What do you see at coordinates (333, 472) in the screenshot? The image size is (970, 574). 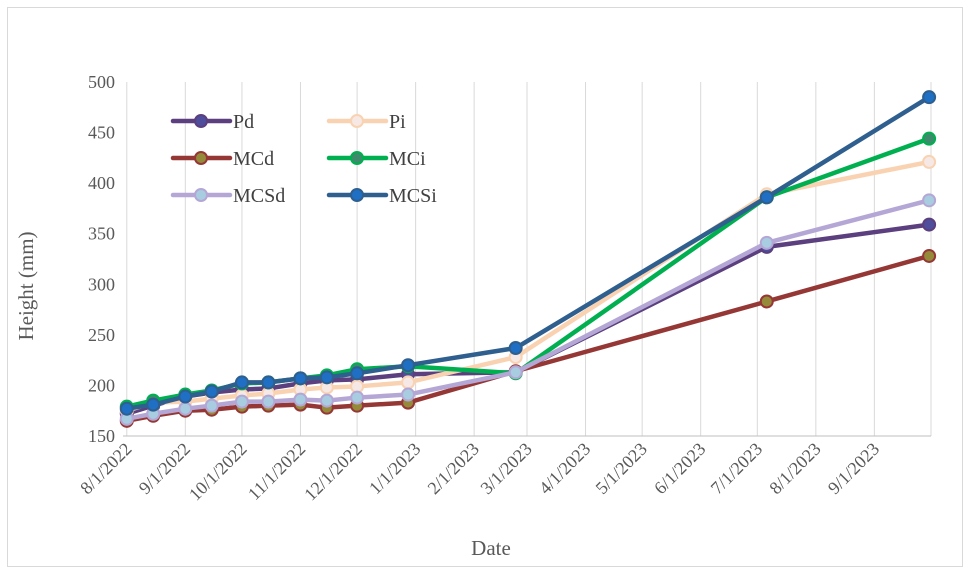 I see `x-tick-label: 12/1/2022` at bounding box center [333, 472].